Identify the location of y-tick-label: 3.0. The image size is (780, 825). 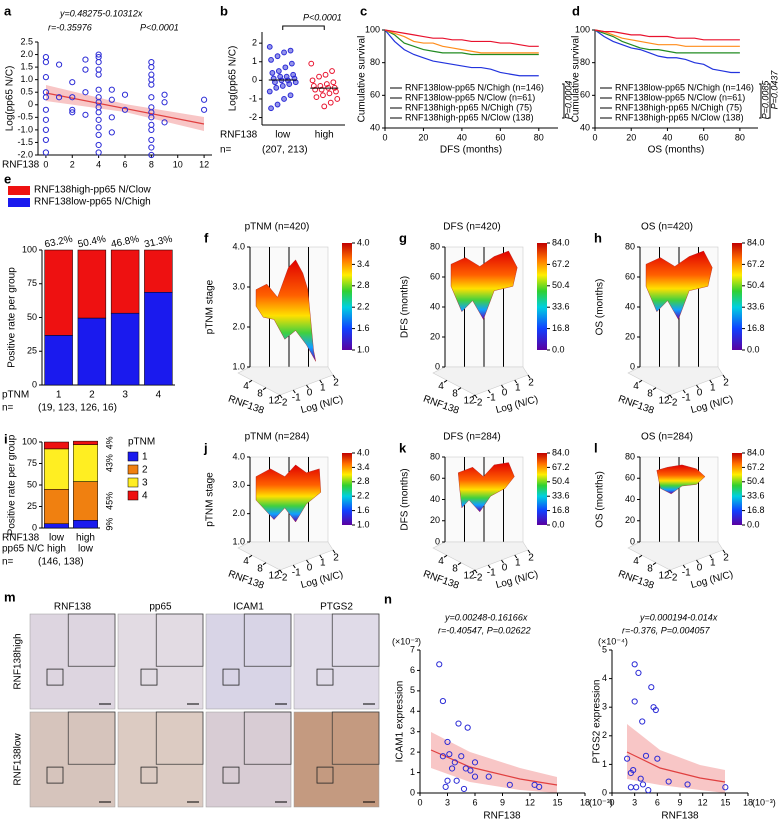
(238, 485).